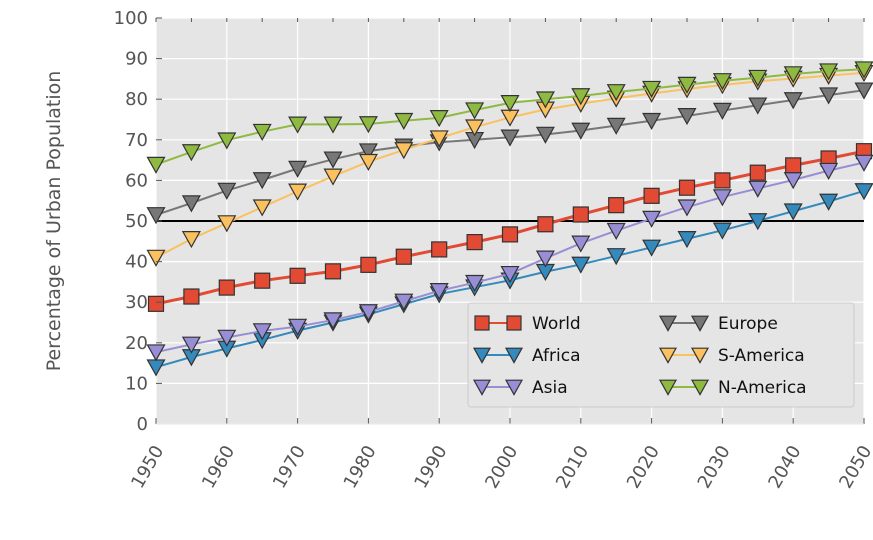  Describe the element at coordinates (136, 343) in the screenshot. I see `y-tick-label: 20` at that location.